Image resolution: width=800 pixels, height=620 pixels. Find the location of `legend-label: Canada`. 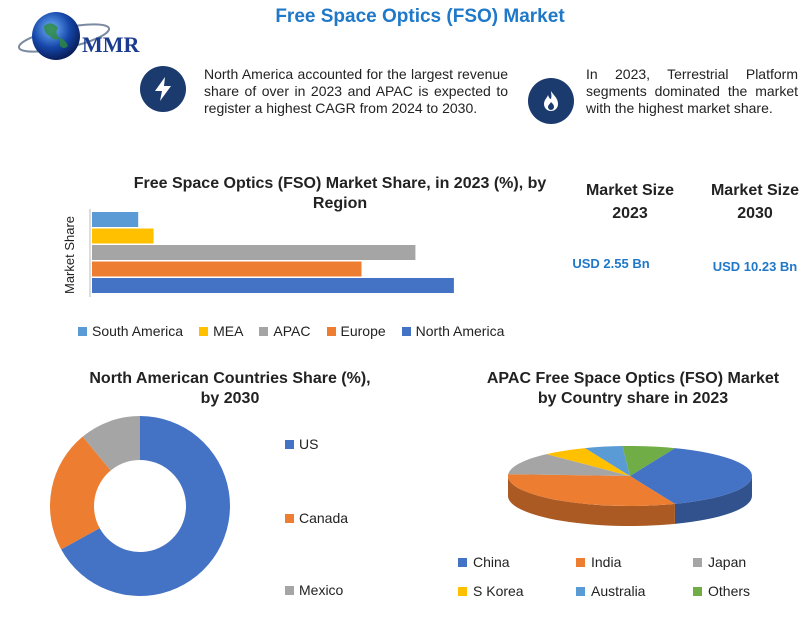

legend-label: Canada is located at coordinates (324, 518).